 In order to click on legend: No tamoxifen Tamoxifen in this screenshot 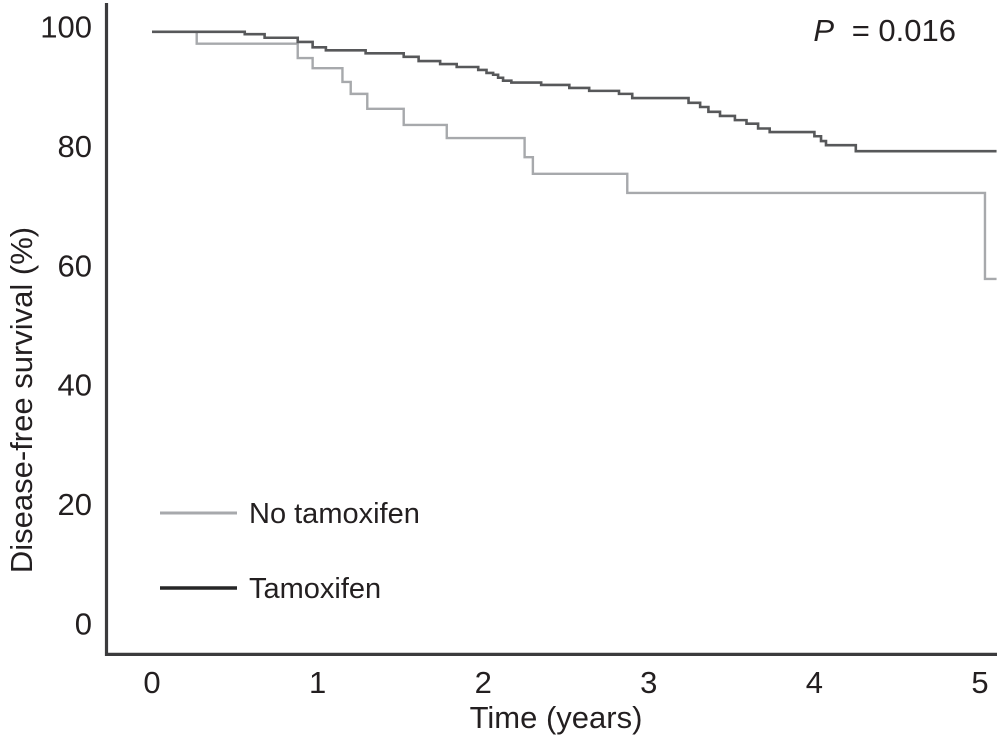, I will do `click(290, 551)`.